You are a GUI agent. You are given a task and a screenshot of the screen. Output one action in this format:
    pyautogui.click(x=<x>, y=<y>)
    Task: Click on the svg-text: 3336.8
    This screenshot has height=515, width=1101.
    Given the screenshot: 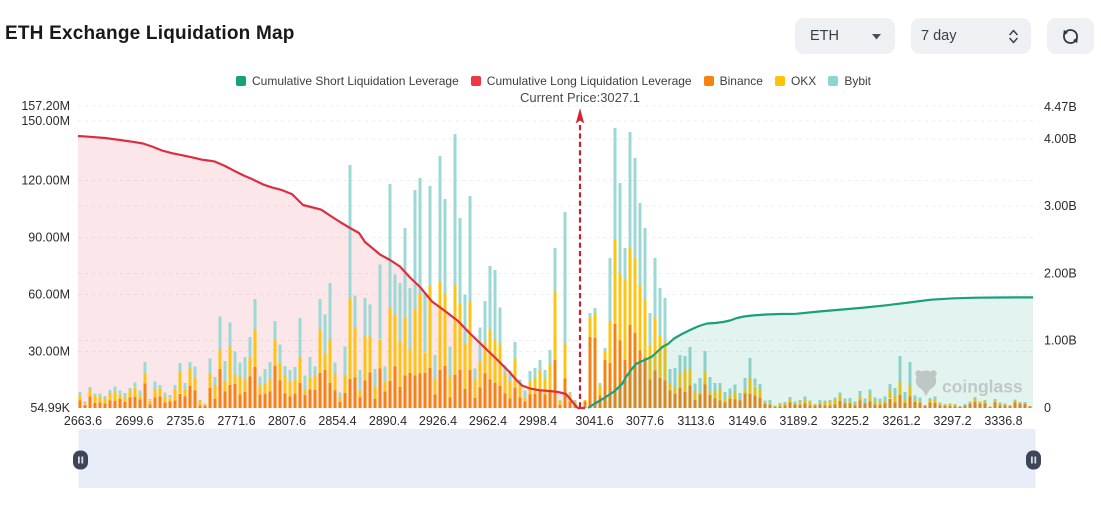 What is the action you would take?
    pyautogui.click(x=1003, y=421)
    